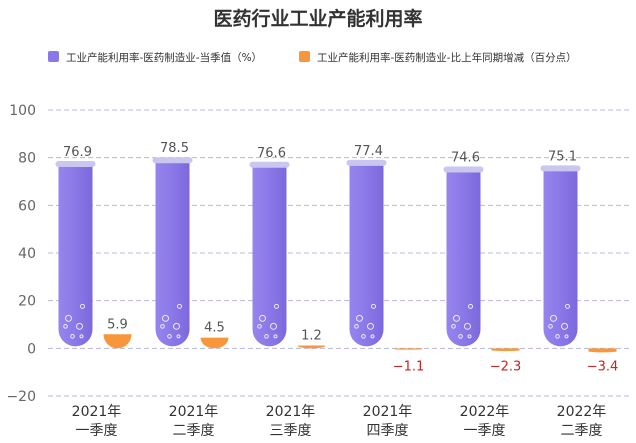  What do you see at coordinates (291, 431) in the screenshot?
I see `x-category-quarter: 三季度` at bounding box center [291, 431].